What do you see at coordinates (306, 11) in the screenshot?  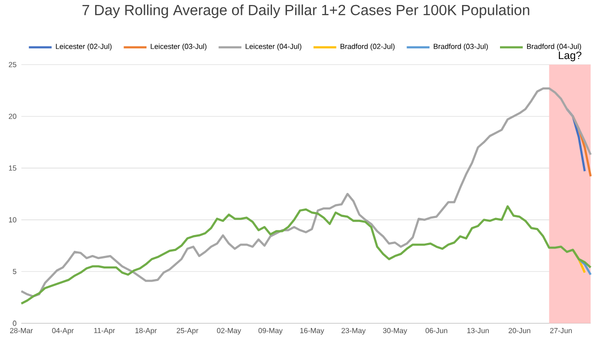 I see `chart-title: 7 Day Rolling Average of Daily Pillar 1+2 Cases Per 100K Population` at bounding box center [306, 11].